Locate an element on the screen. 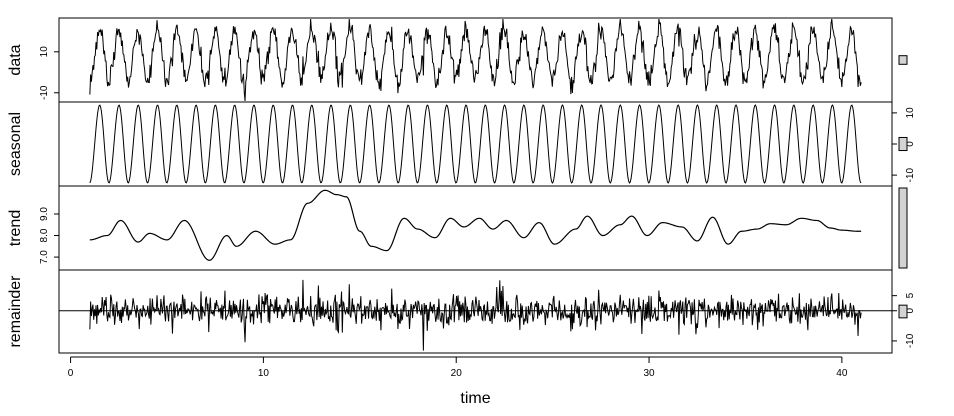  ytick-label-seasonal-0: -10 is located at coordinates (910, 174).